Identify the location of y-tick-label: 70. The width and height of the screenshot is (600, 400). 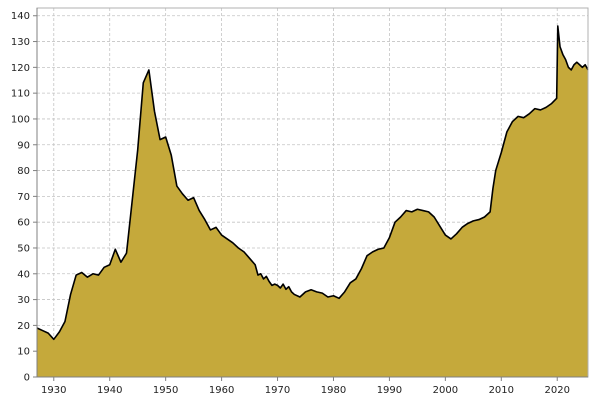
(23, 197).